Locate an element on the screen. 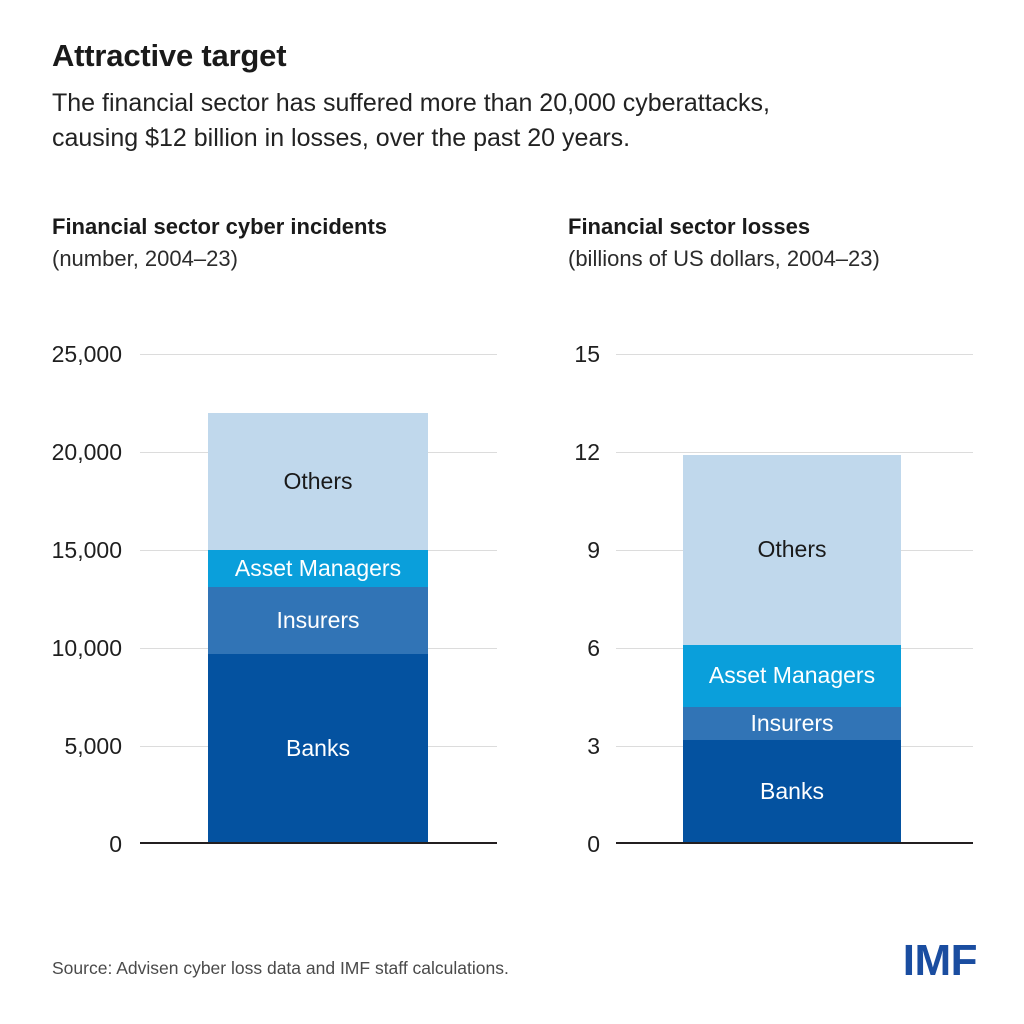 Image resolution: width=1024 pixels, height=1024 pixels. y-tick-label: 9 is located at coordinates (593, 550).